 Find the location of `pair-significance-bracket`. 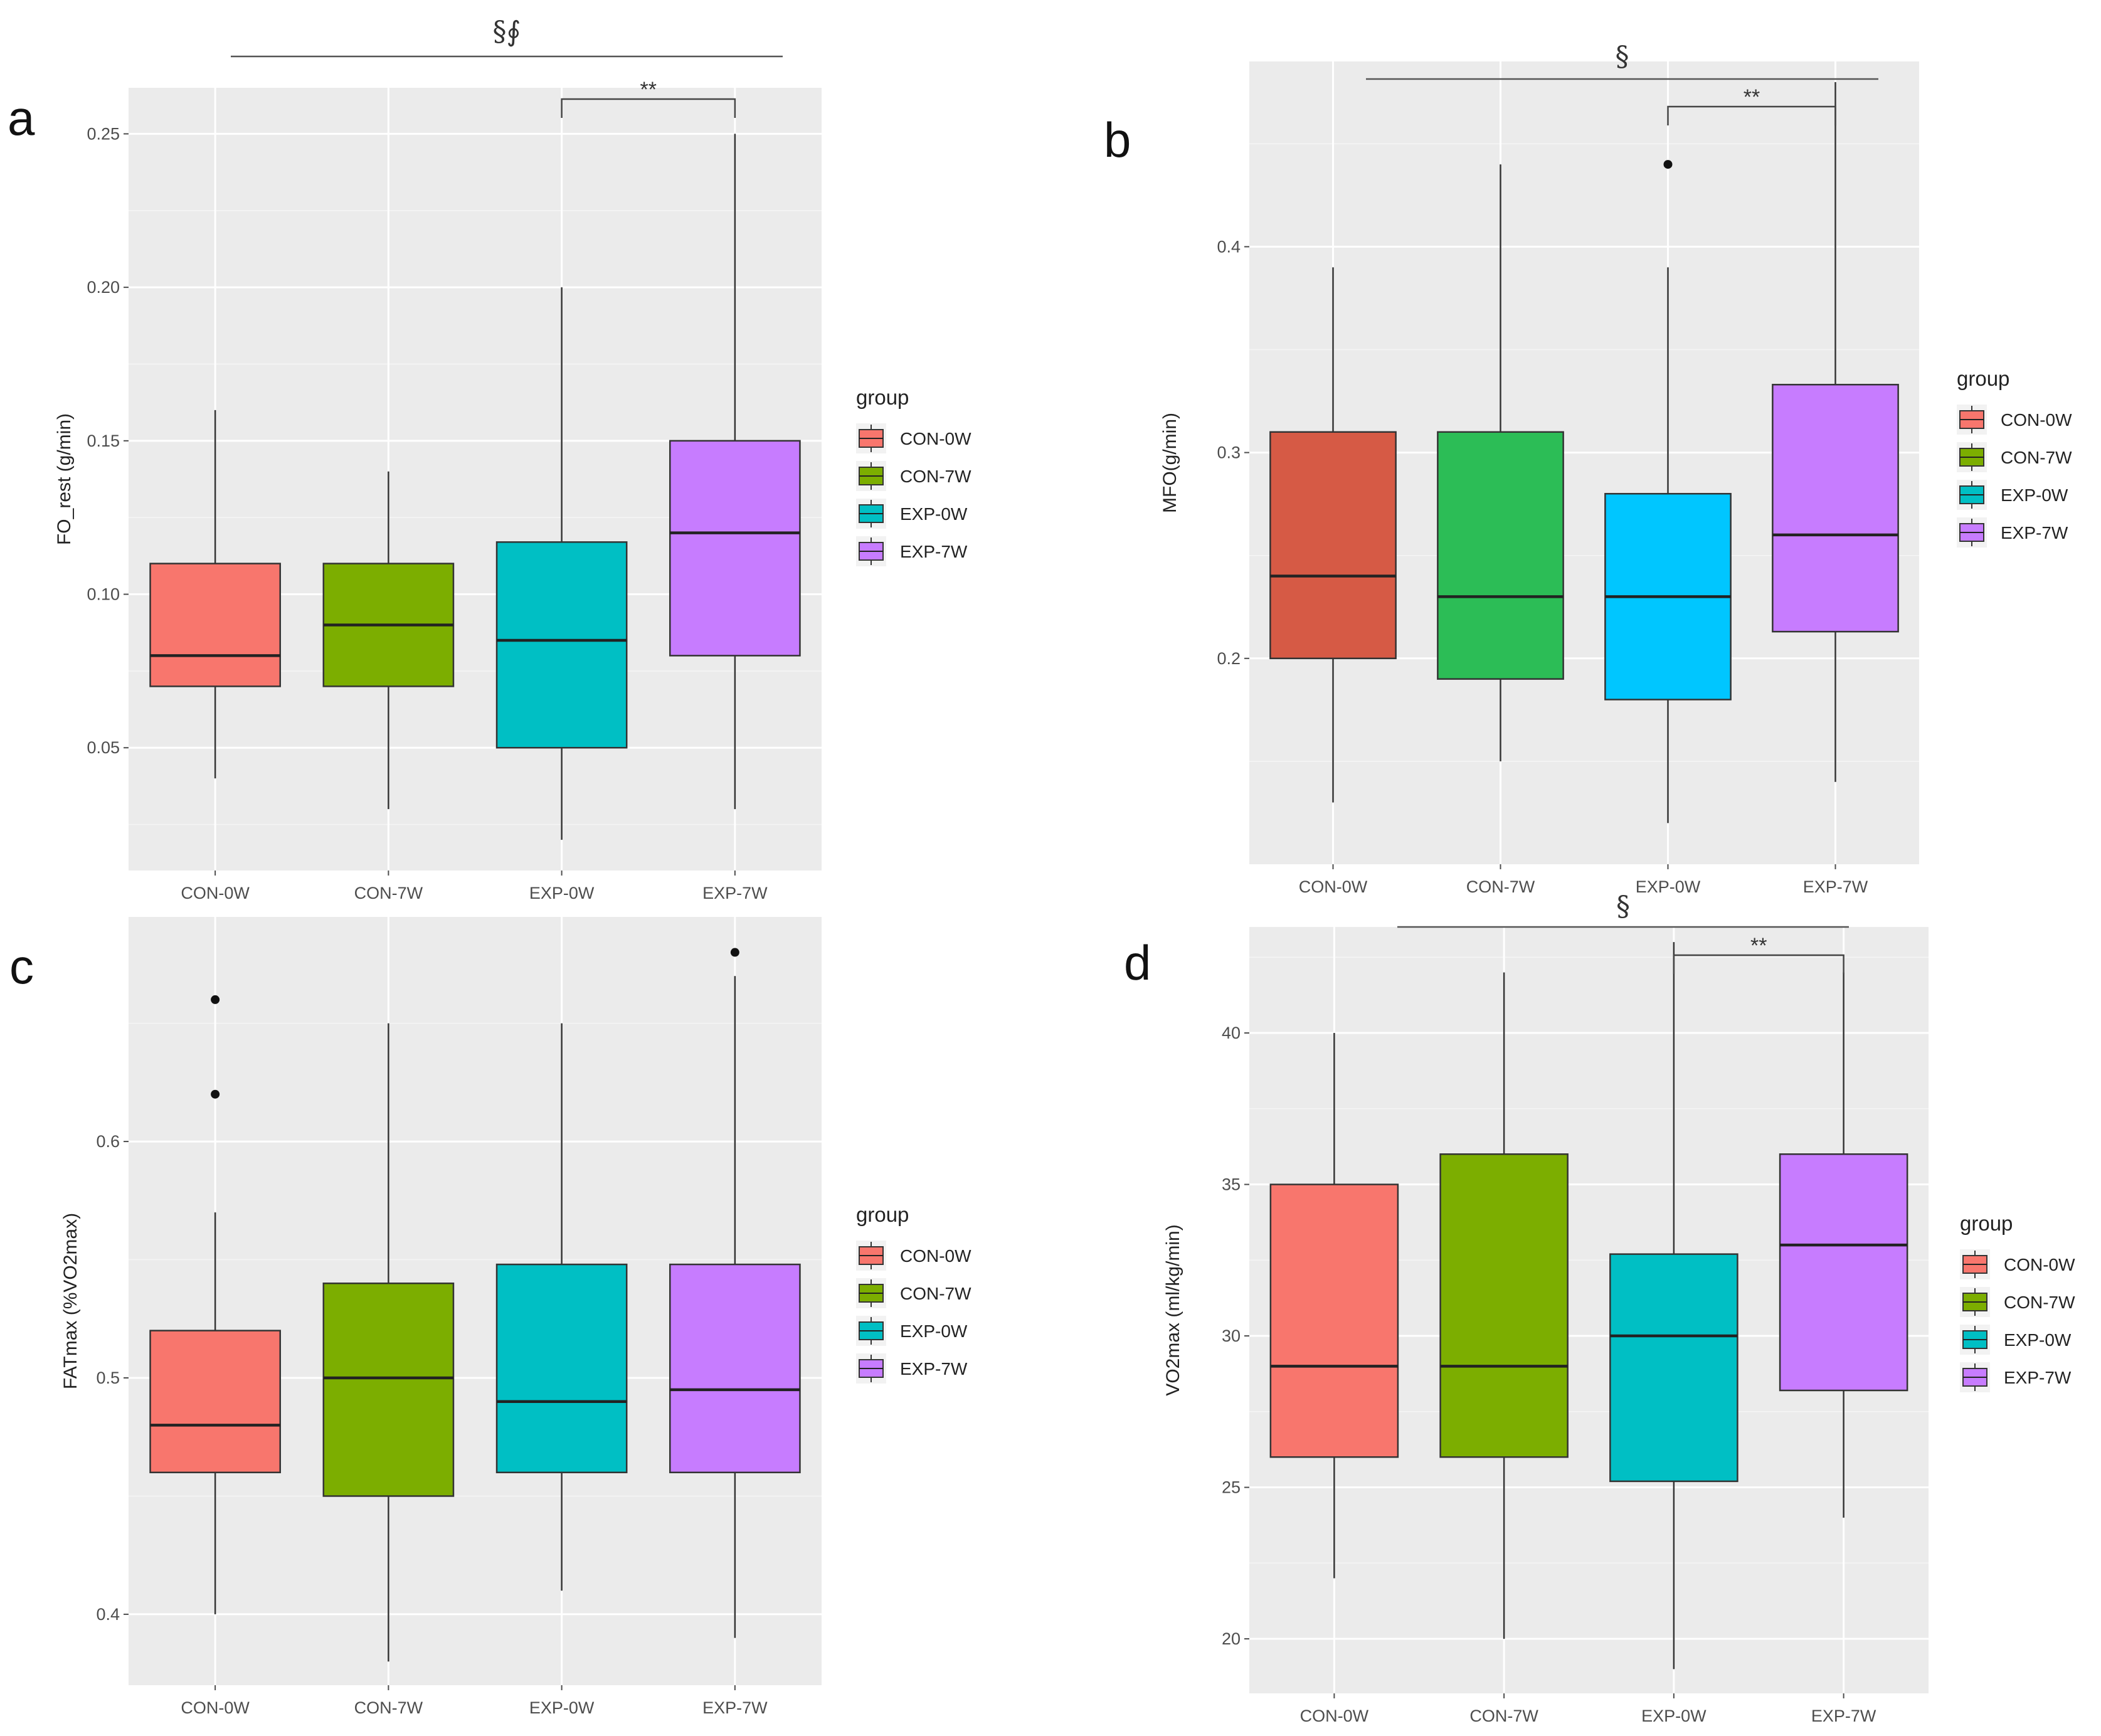

pair-significance-bracket is located at coordinates (1759, 964).